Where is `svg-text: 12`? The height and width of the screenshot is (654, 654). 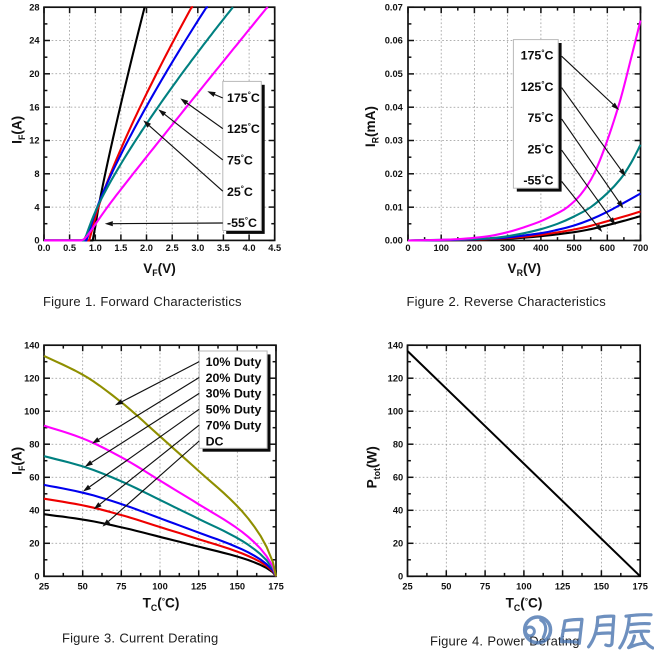 svg-text: 12 is located at coordinates (34, 141).